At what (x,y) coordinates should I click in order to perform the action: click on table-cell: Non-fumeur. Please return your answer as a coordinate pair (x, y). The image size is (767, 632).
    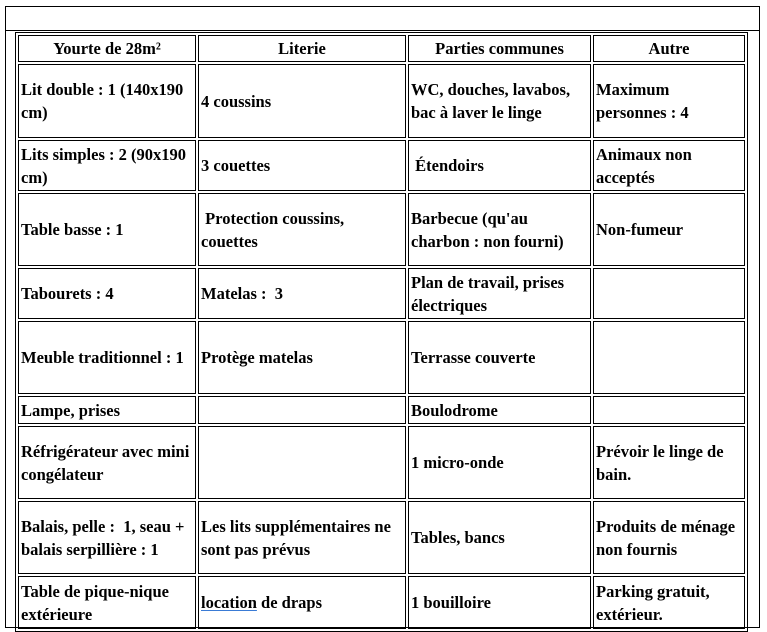
    Looking at the image, I should click on (669, 229).